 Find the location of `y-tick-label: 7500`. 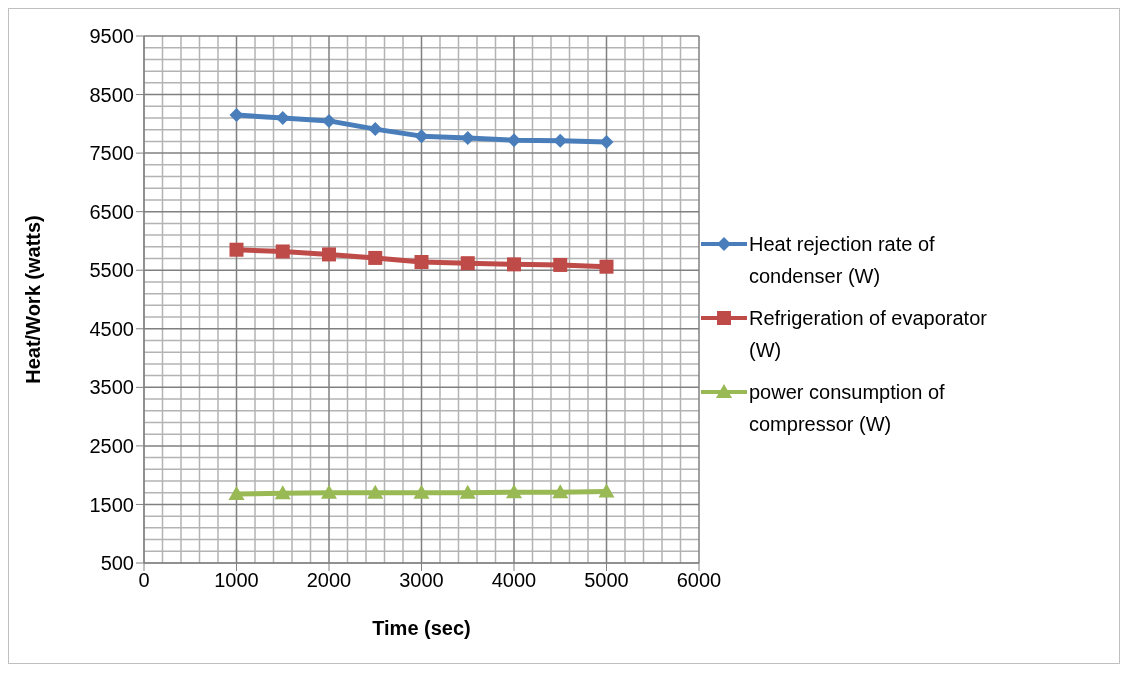

y-tick-label: 7500 is located at coordinates (111, 153).